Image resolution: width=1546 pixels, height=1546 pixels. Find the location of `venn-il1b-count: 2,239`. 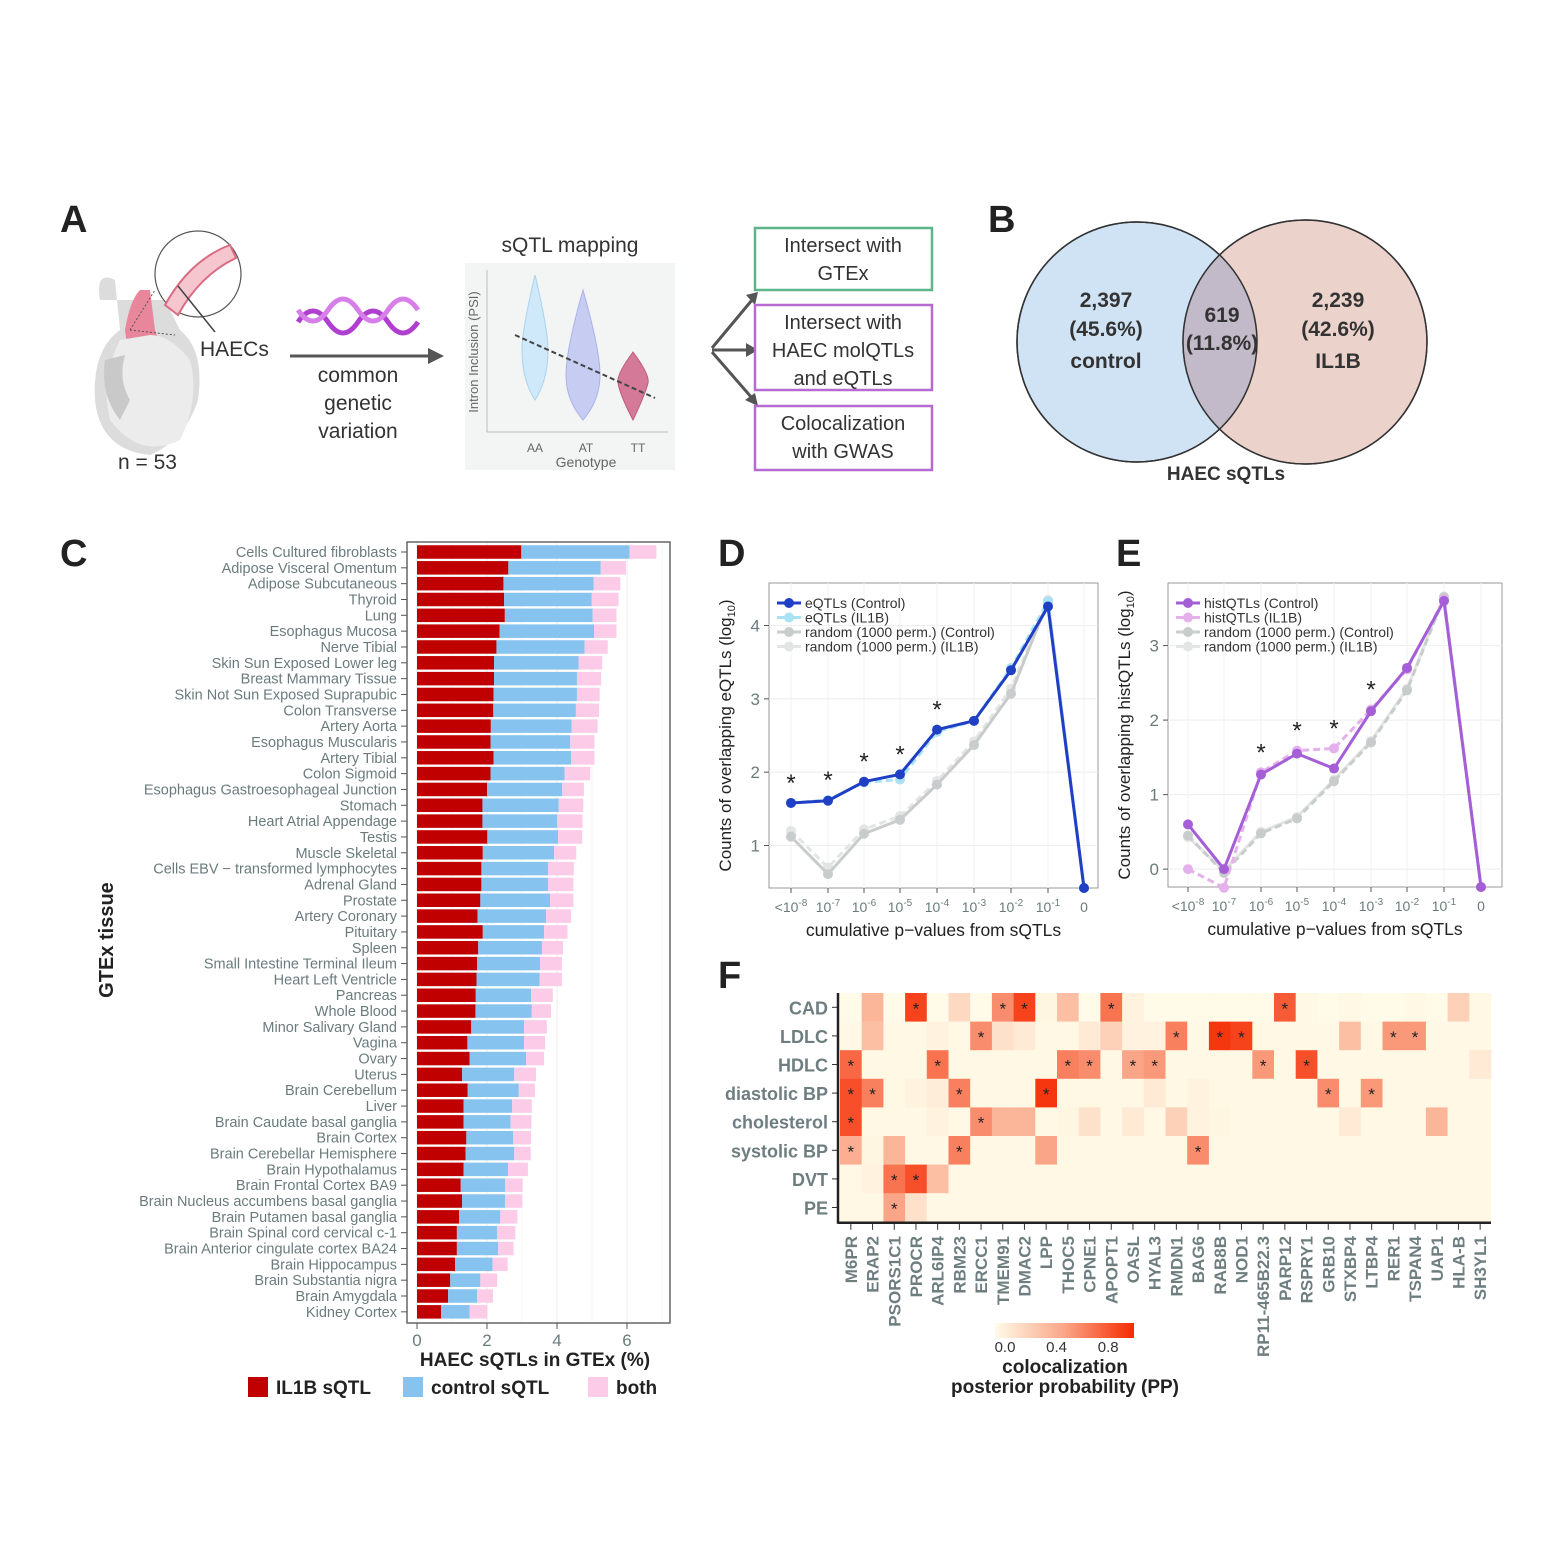

venn-il1b-count: 2,239 is located at coordinates (1338, 300).